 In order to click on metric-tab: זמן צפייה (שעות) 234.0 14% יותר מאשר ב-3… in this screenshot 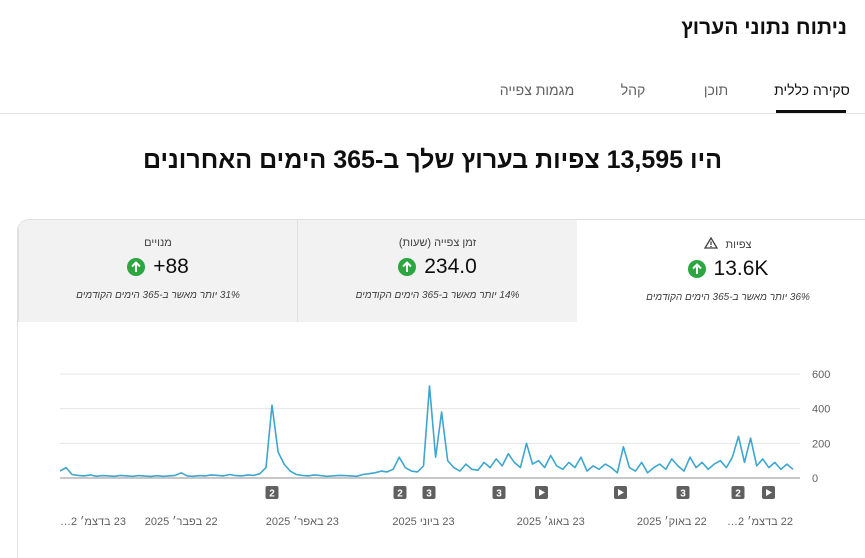, I will do `click(437, 271)`.